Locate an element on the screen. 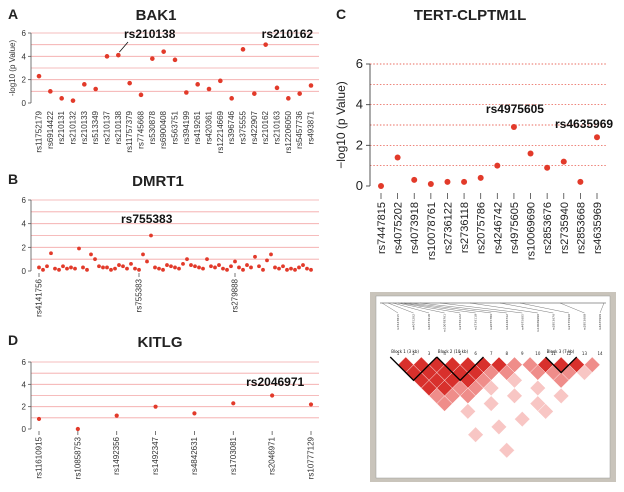 This screenshot has height=492, width=624. y-tick-label: 4 is located at coordinates (359, 104).